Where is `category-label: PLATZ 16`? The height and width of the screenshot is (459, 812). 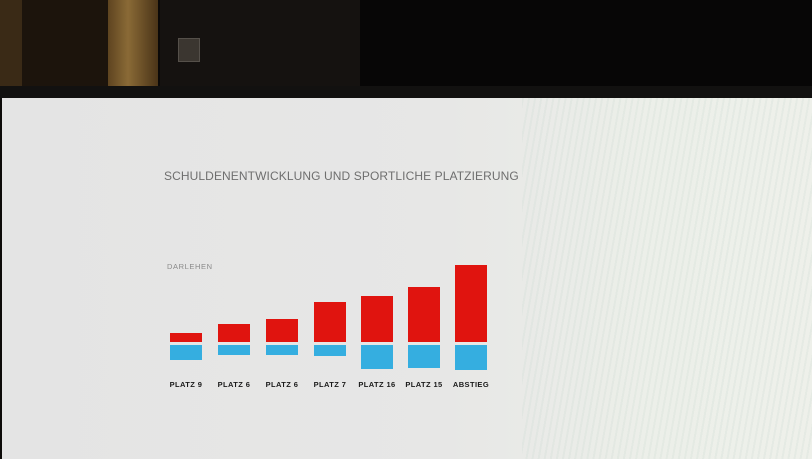
category-label: PLATZ 16 is located at coordinates (376, 384).